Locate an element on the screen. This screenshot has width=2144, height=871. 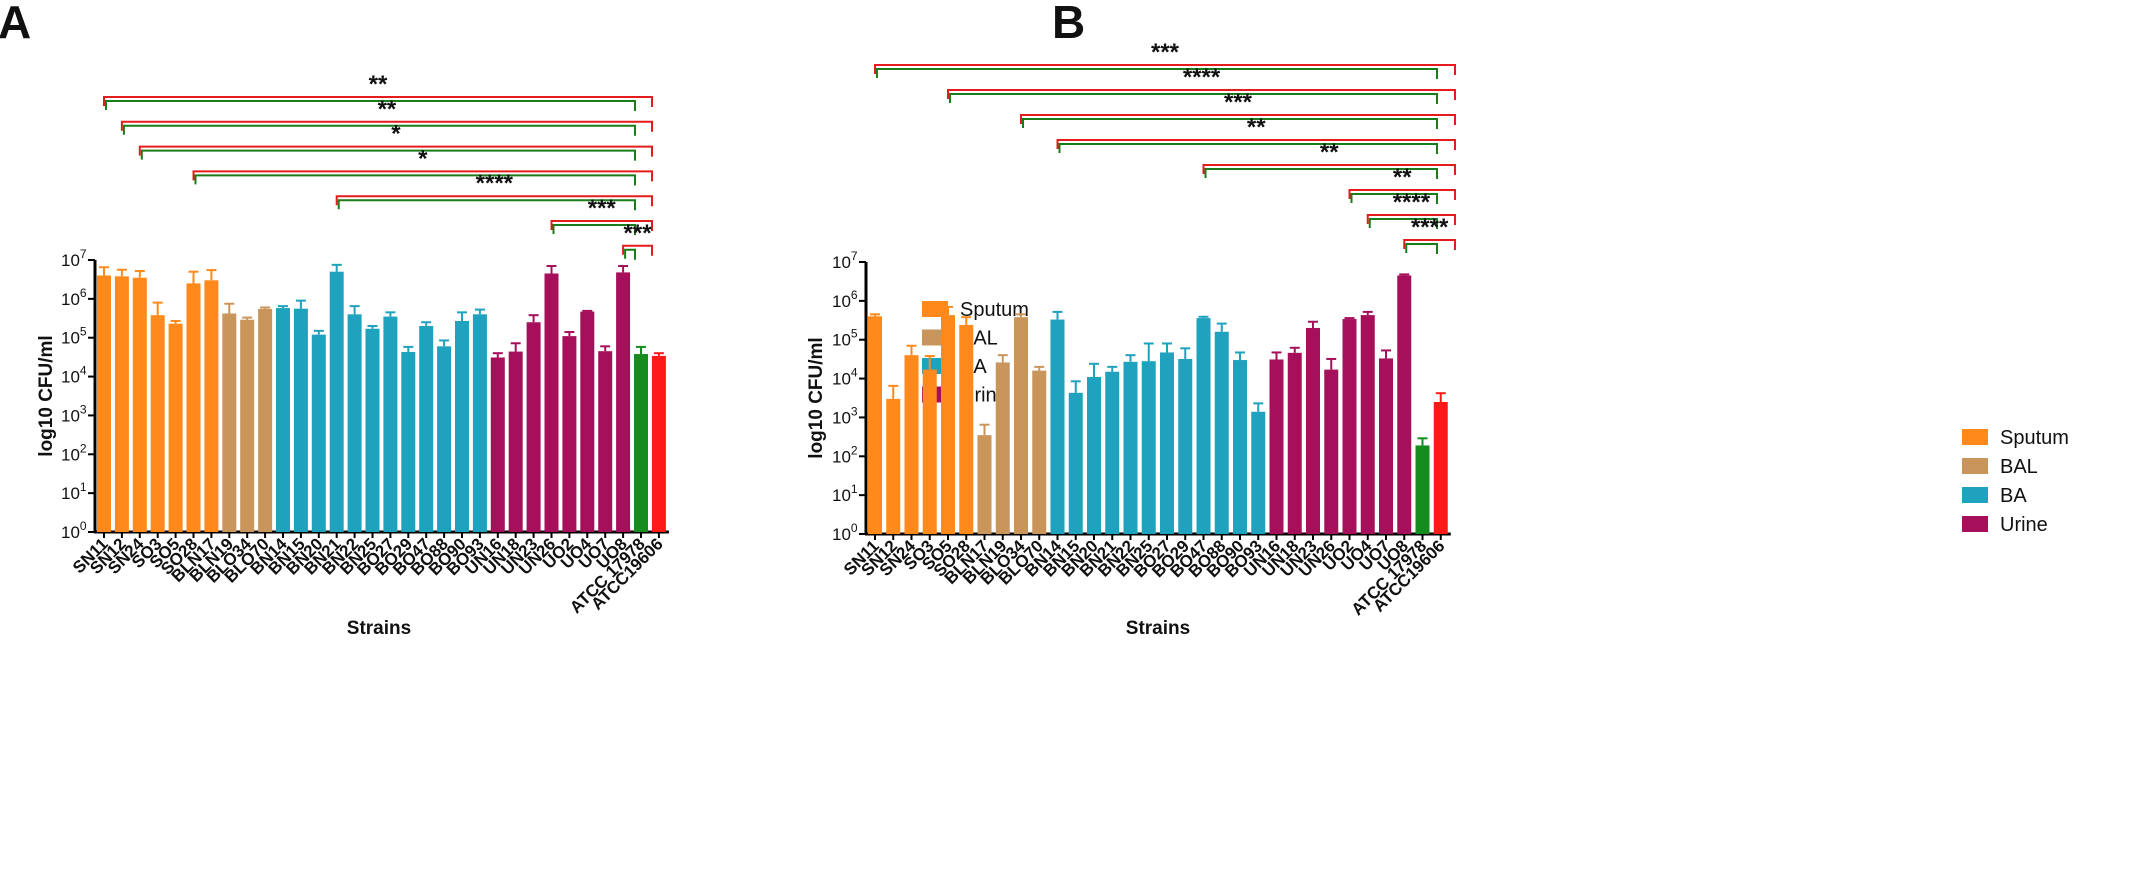
bar-blo70 is located at coordinates (265, 420).